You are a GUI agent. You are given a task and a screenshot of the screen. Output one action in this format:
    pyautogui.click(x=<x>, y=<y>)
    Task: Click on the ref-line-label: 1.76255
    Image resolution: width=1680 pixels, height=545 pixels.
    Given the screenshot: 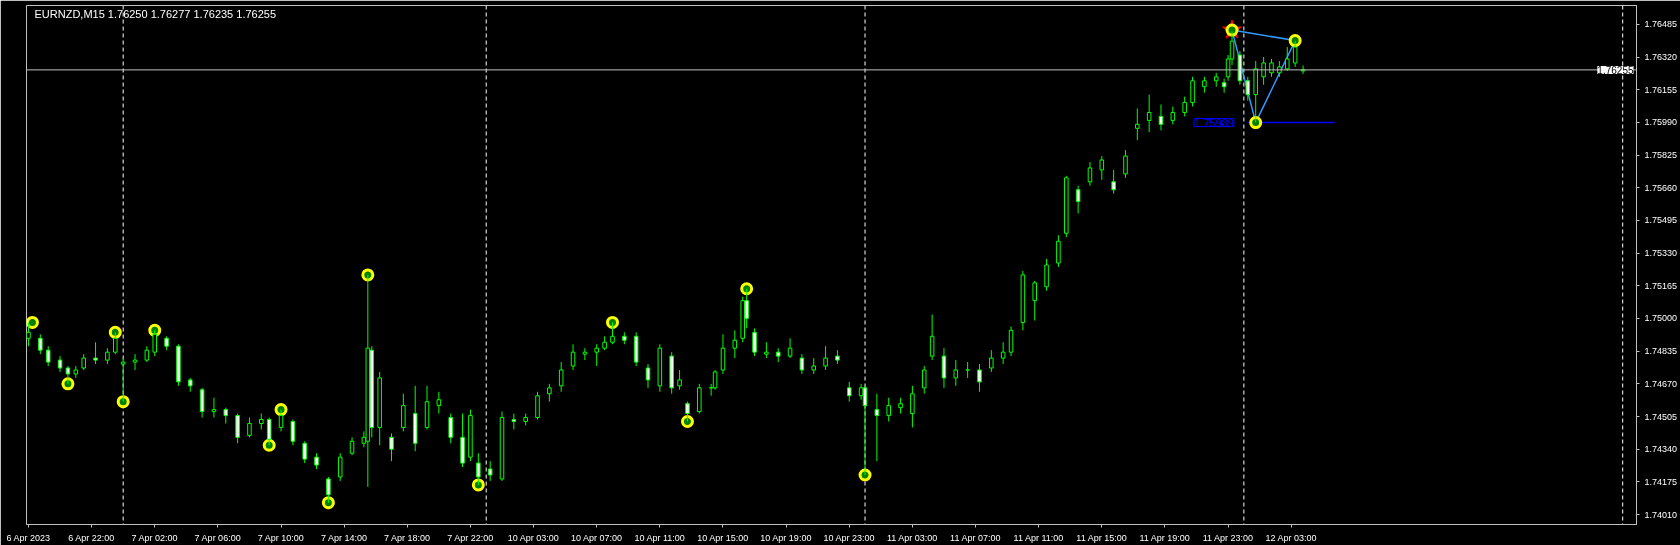 What is the action you would take?
    pyautogui.click(x=1615, y=70)
    